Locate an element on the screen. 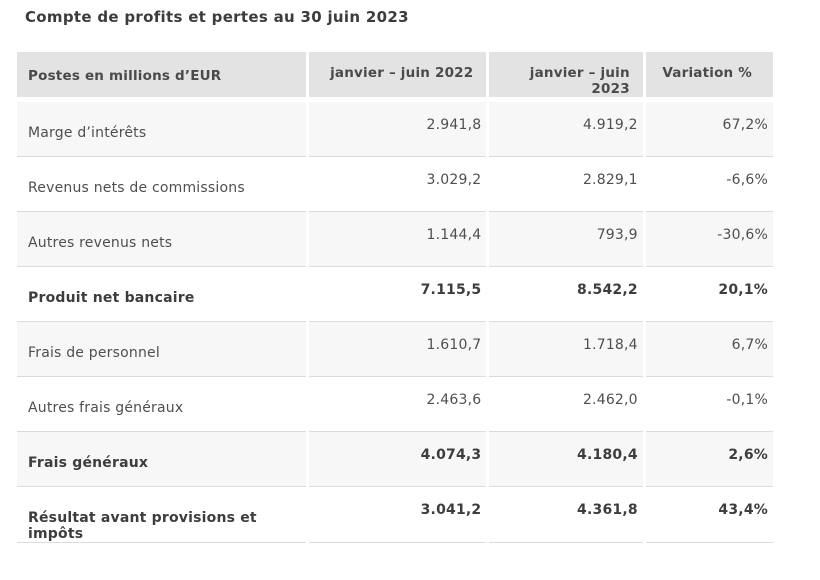 This screenshot has height=580, width=820. variation-value: -6,6% is located at coordinates (709, 184).